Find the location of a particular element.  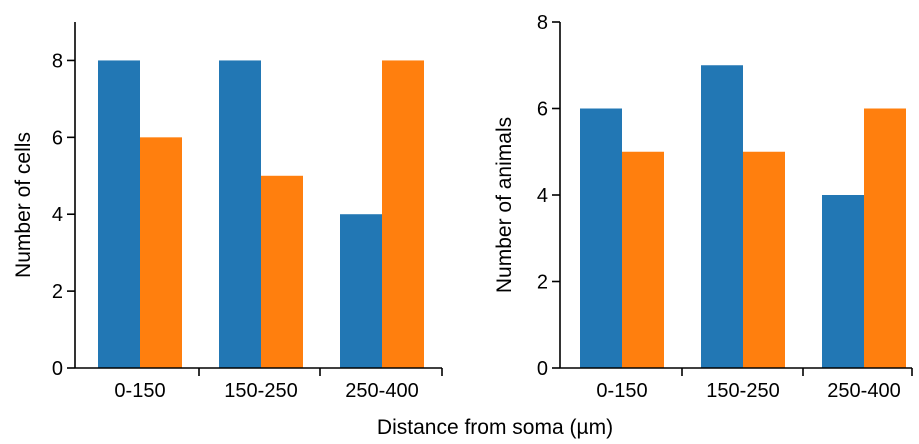

cells-x-tick-label: 0-150 is located at coordinates (139, 391).